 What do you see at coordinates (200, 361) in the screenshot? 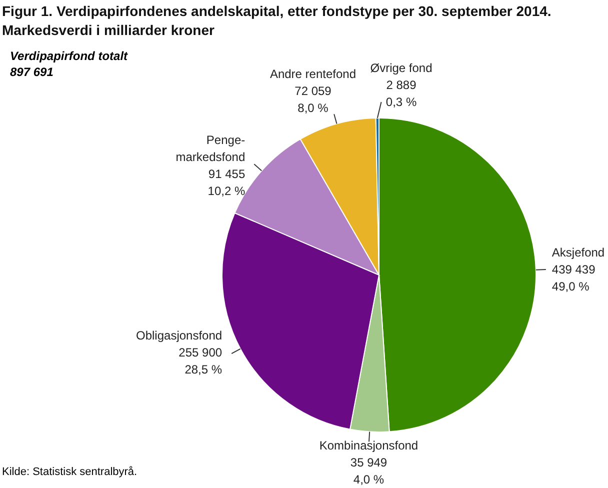
I see `data-label: 255 900 28,5 %` at bounding box center [200, 361].